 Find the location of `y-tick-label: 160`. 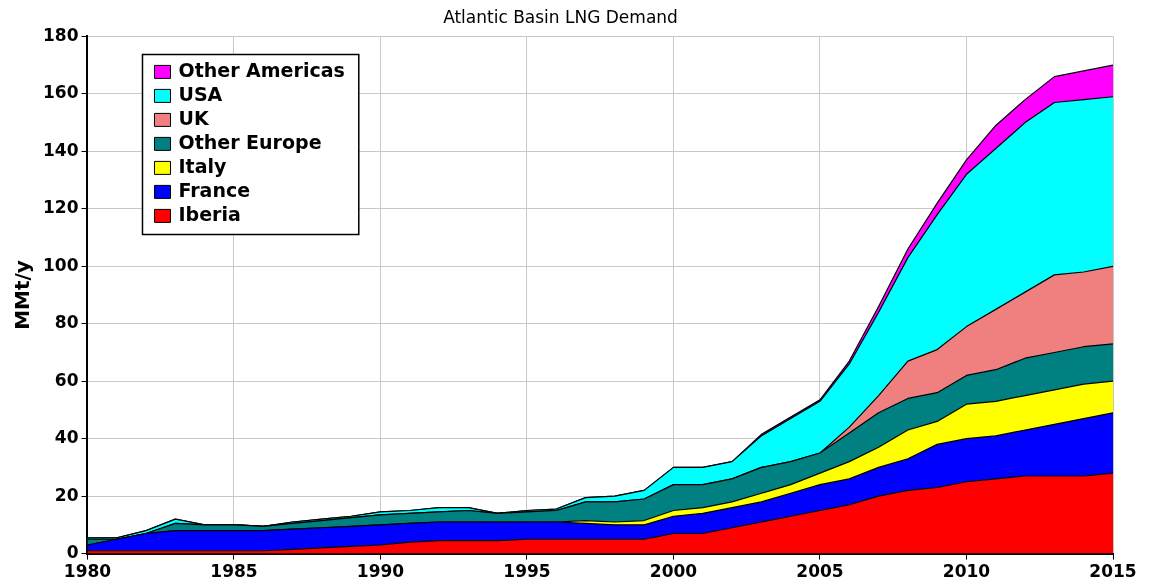

y-tick-label: 160 is located at coordinates (60, 92).